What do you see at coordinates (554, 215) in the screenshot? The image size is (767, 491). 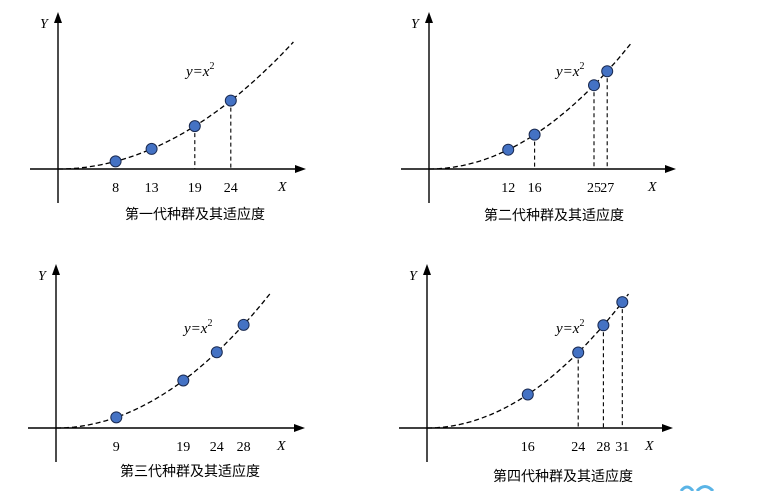 I see `panel-caption: 第二代种群及其适应度` at bounding box center [554, 215].